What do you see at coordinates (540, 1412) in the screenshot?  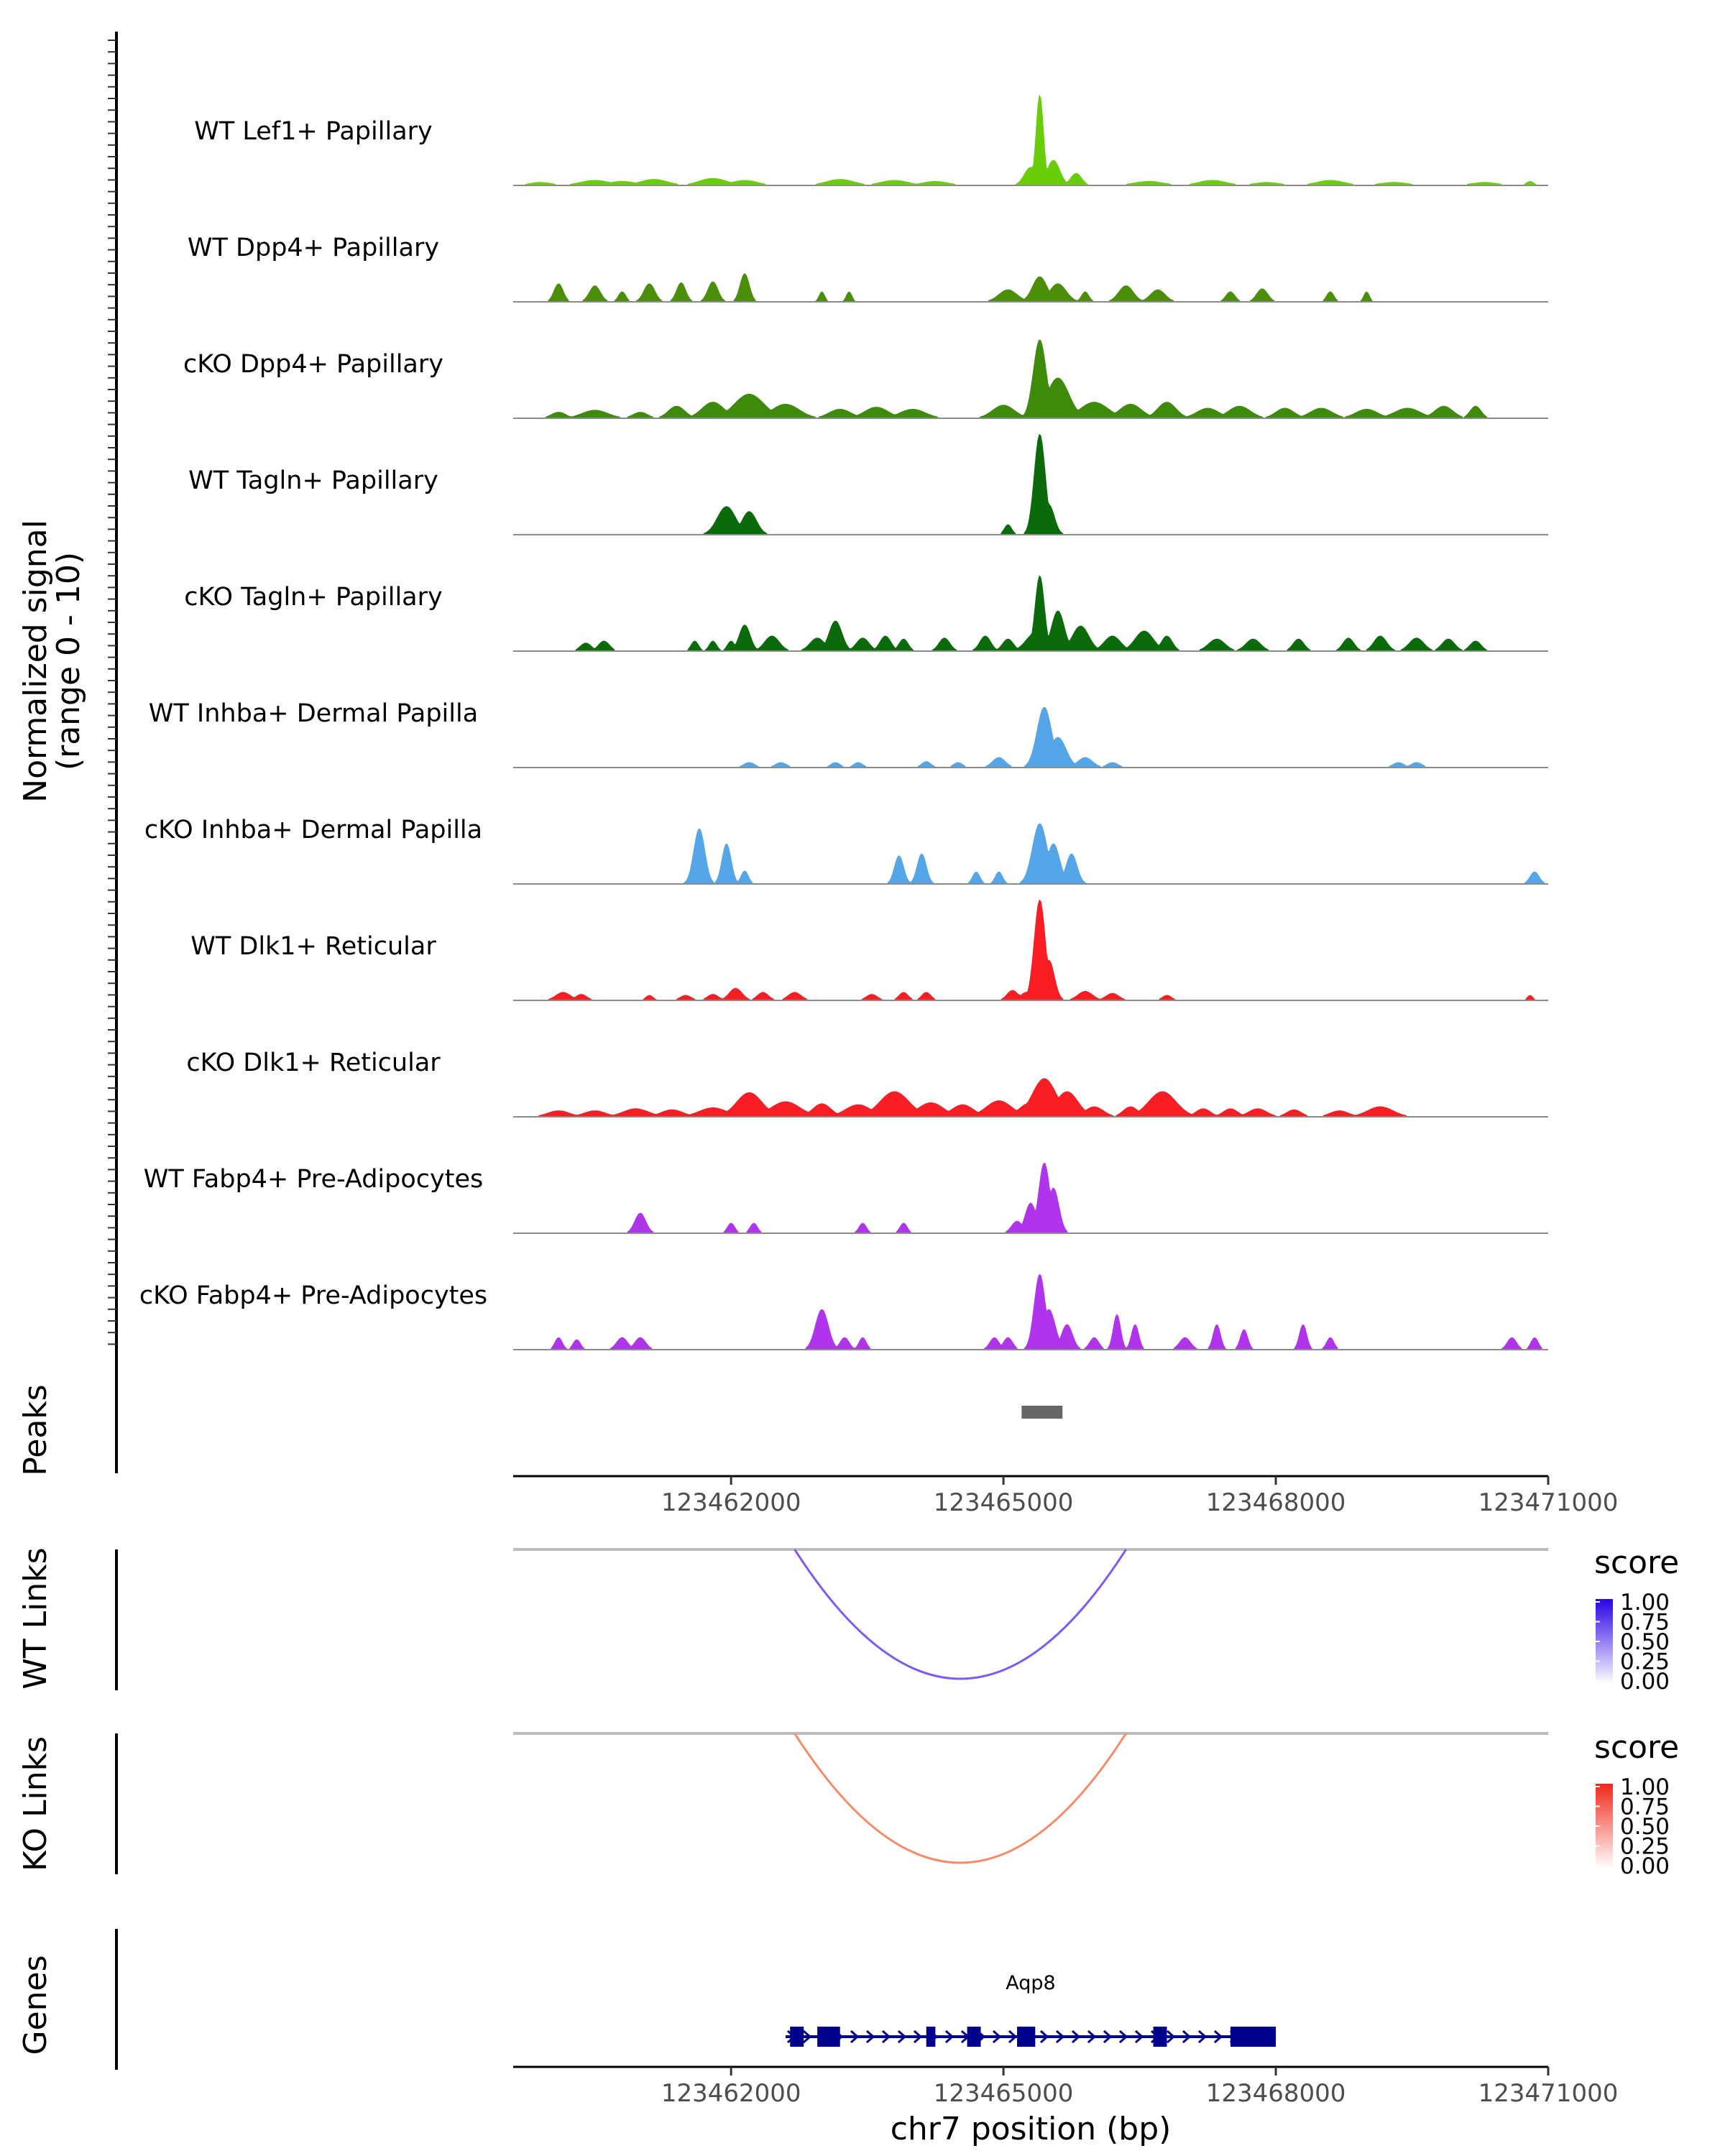 I see `peaks-panel: Peaks` at bounding box center [540, 1412].